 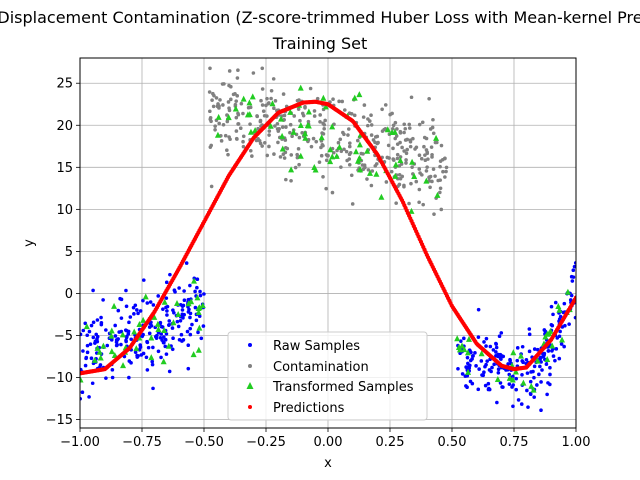 I want to click on y-tick-label: −5, so click(x=63, y=336).